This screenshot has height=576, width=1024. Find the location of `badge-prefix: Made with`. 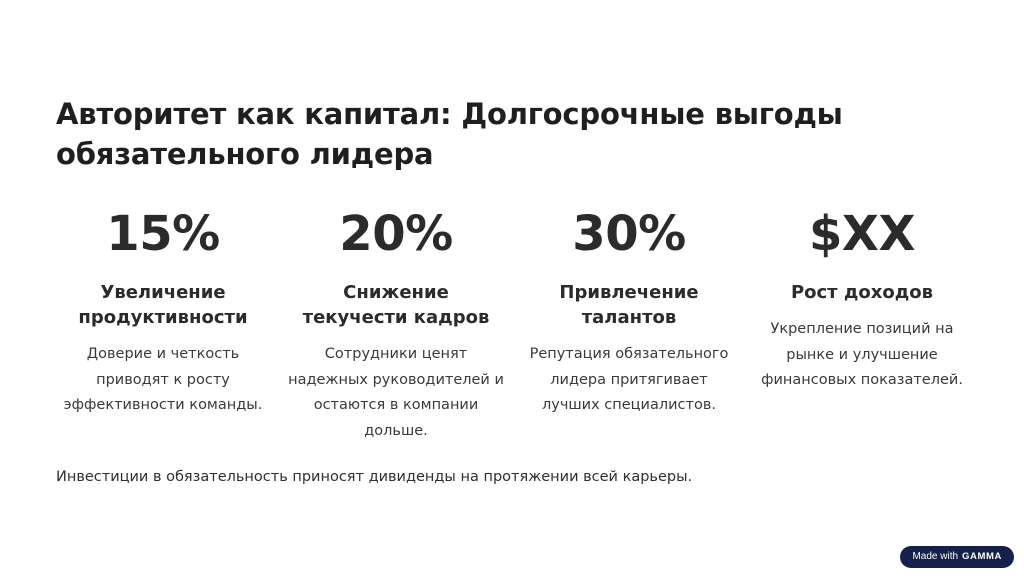

badge-prefix: Made with is located at coordinates (935, 556).